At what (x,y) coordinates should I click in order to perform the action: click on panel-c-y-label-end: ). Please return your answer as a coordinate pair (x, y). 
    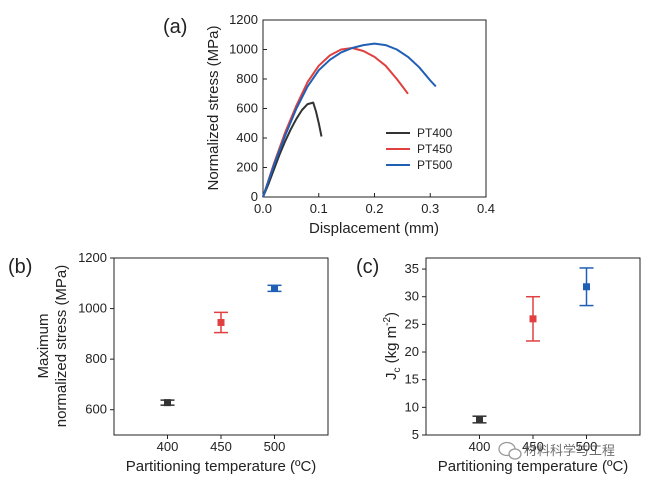
    Looking at the image, I should click on (391, 314).